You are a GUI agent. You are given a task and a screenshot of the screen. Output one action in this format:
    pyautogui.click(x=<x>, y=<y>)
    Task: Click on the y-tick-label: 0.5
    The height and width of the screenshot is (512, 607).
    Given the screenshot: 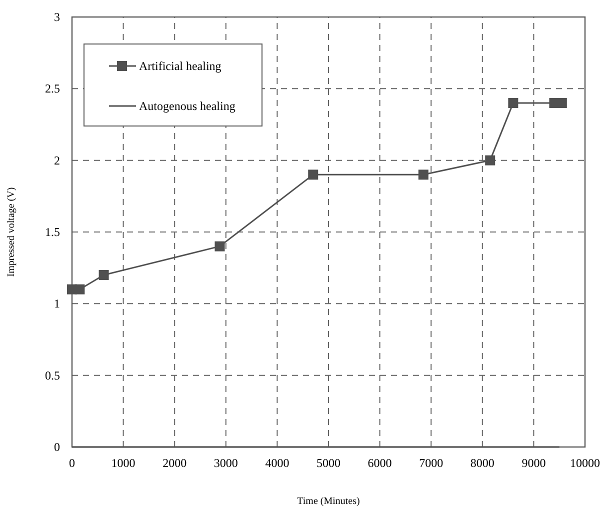 What is the action you would take?
    pyautogui.click(x=52, y=375)
    